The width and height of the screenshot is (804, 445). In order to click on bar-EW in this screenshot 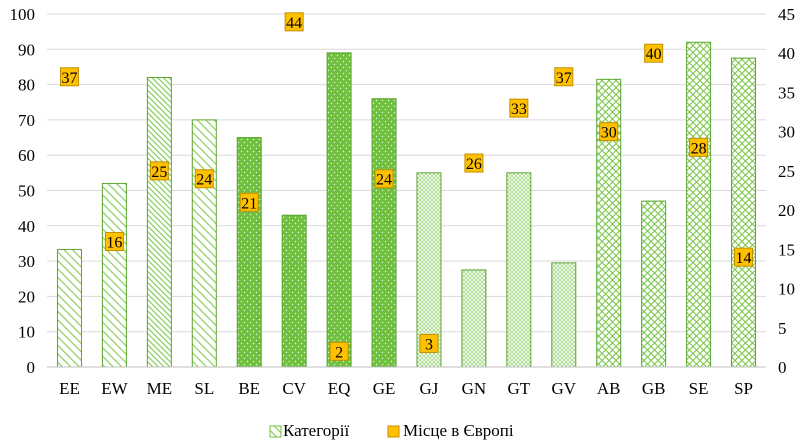, I will do `click(114, 275)`.